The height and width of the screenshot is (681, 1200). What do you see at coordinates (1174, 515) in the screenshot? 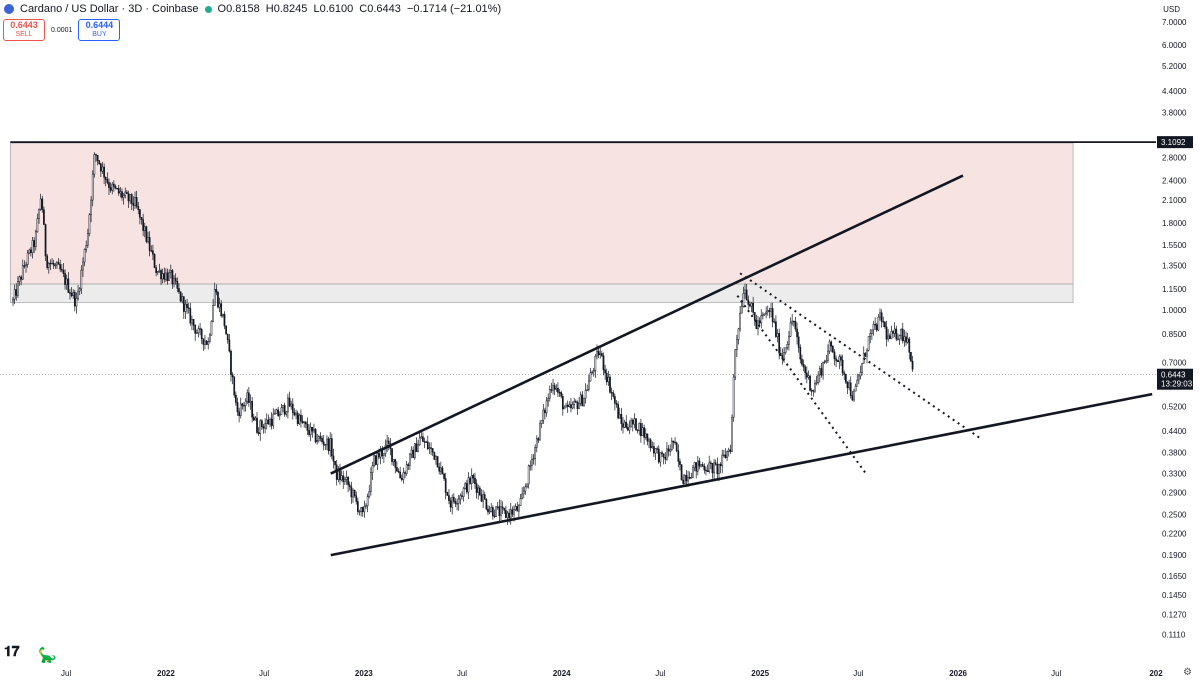
I see `y-tick-label: 0.2500` at bounding box center [1174, 515].